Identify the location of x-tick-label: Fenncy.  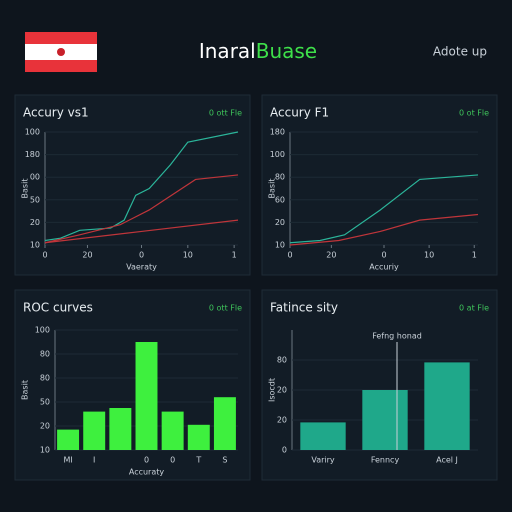
(385, 460).